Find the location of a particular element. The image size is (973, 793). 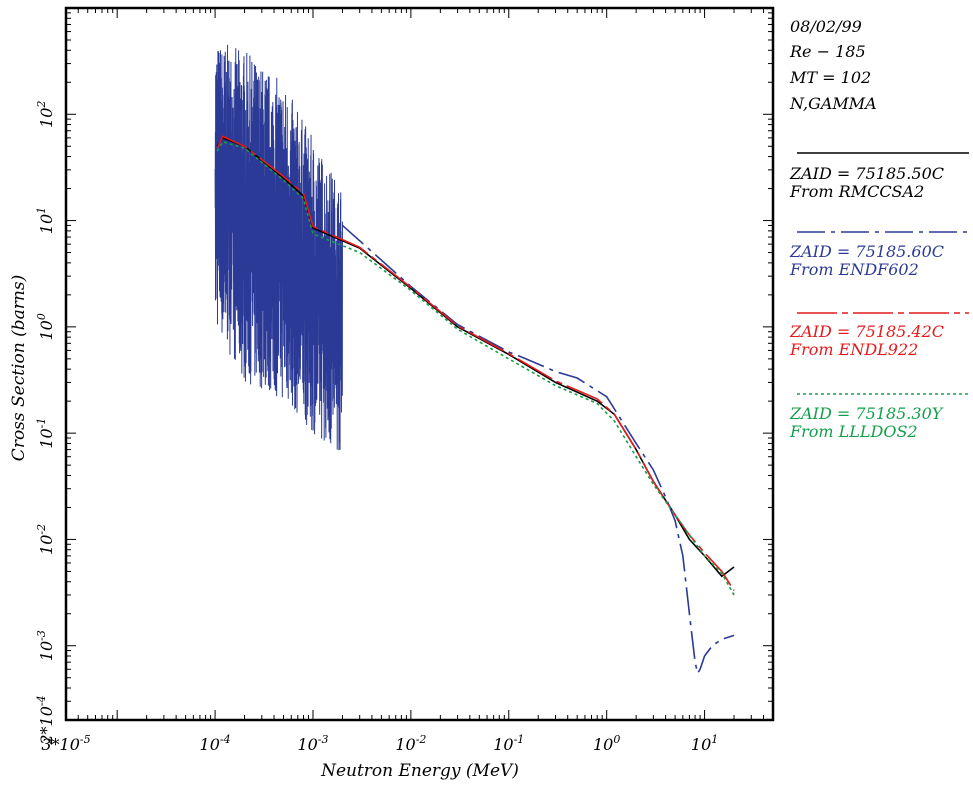

endf602-resonance-trace is located at coordinates (278, 247).